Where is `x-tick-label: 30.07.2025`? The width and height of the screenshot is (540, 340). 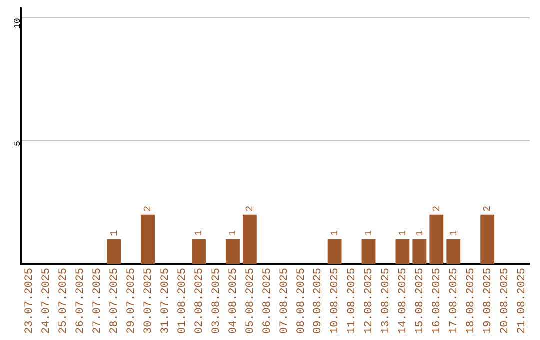
x-tick-label: 30.07.2025 is located at coordinates (149, 301).